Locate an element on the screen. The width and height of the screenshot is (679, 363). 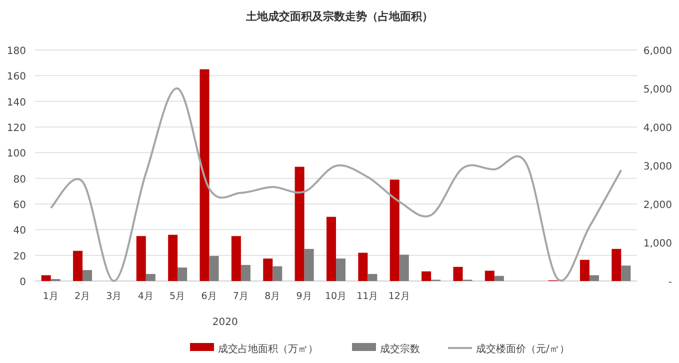
chart-title: 土地成交面积及宗数走势（占地面积） is located at coordinates (339, 16).